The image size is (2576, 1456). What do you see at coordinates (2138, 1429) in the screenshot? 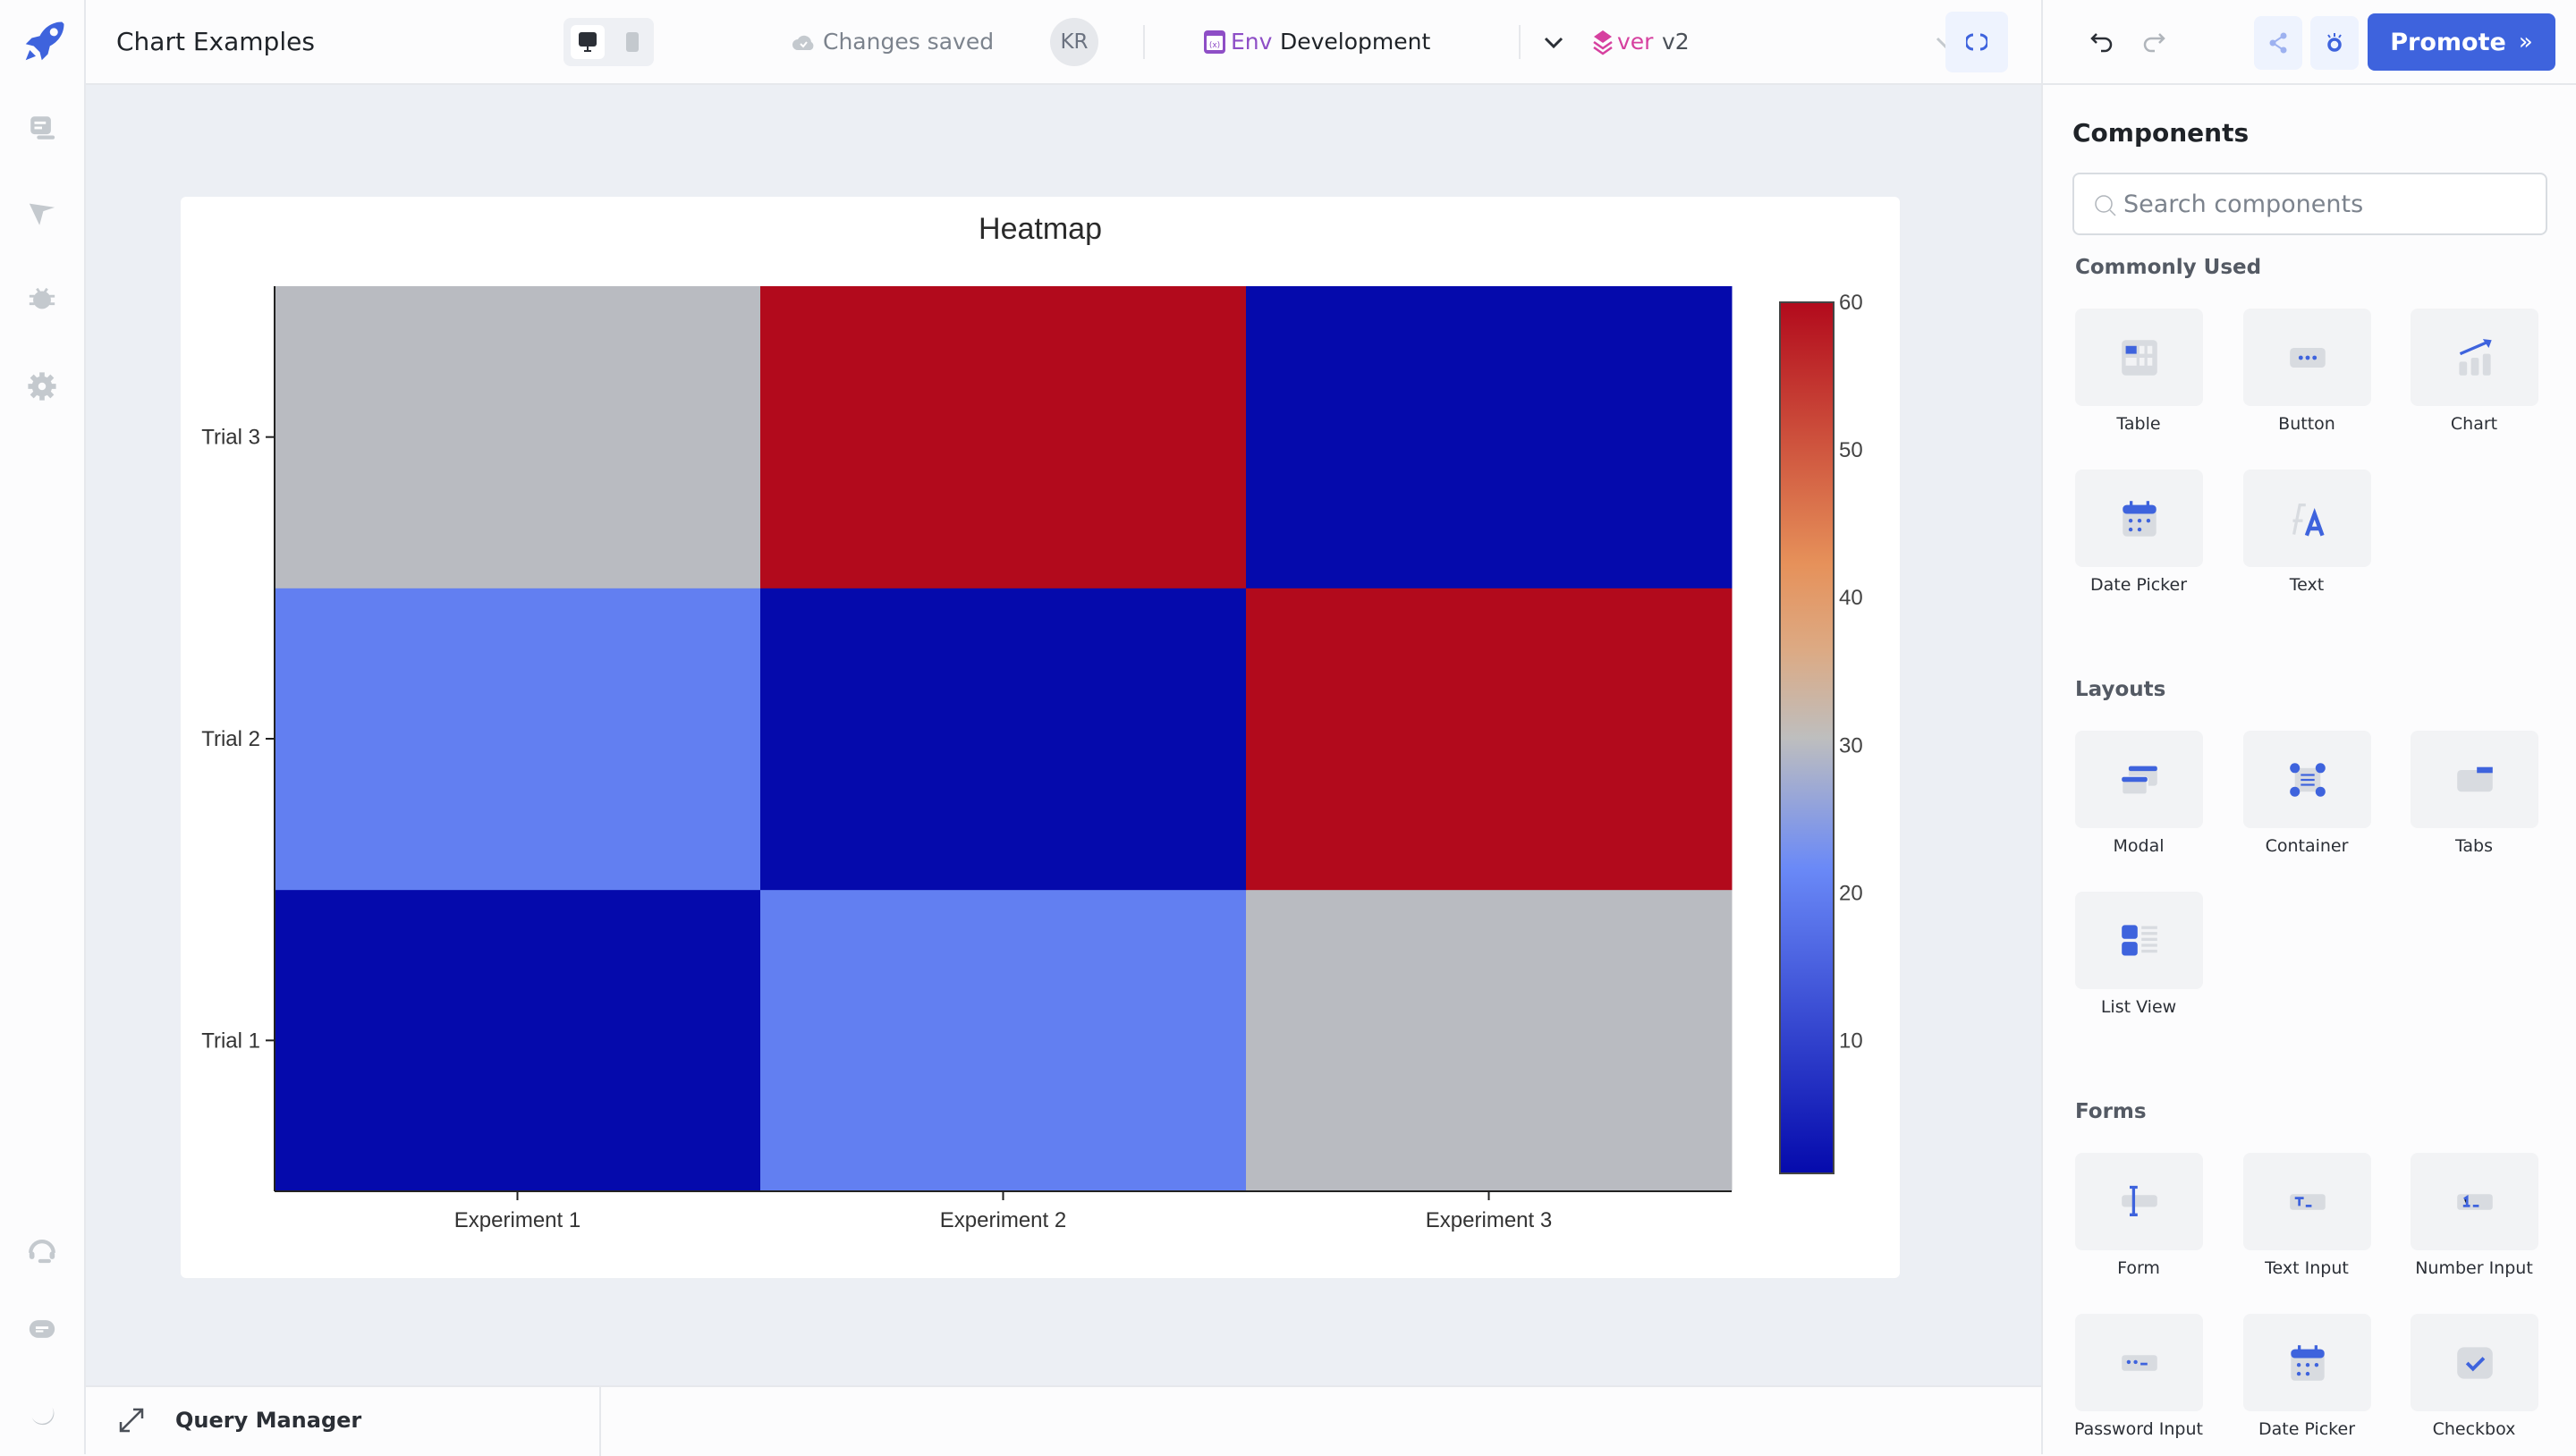
I see `component-label: Password Input` at bounding box center [2138, 1429].